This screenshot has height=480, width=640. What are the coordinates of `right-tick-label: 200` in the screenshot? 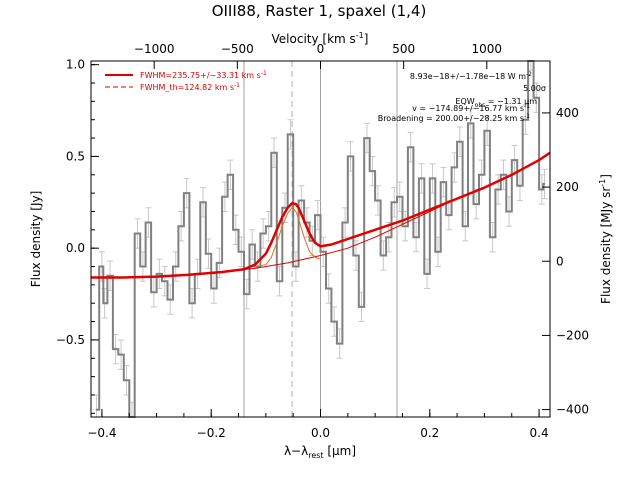 It's located at (567, 187).